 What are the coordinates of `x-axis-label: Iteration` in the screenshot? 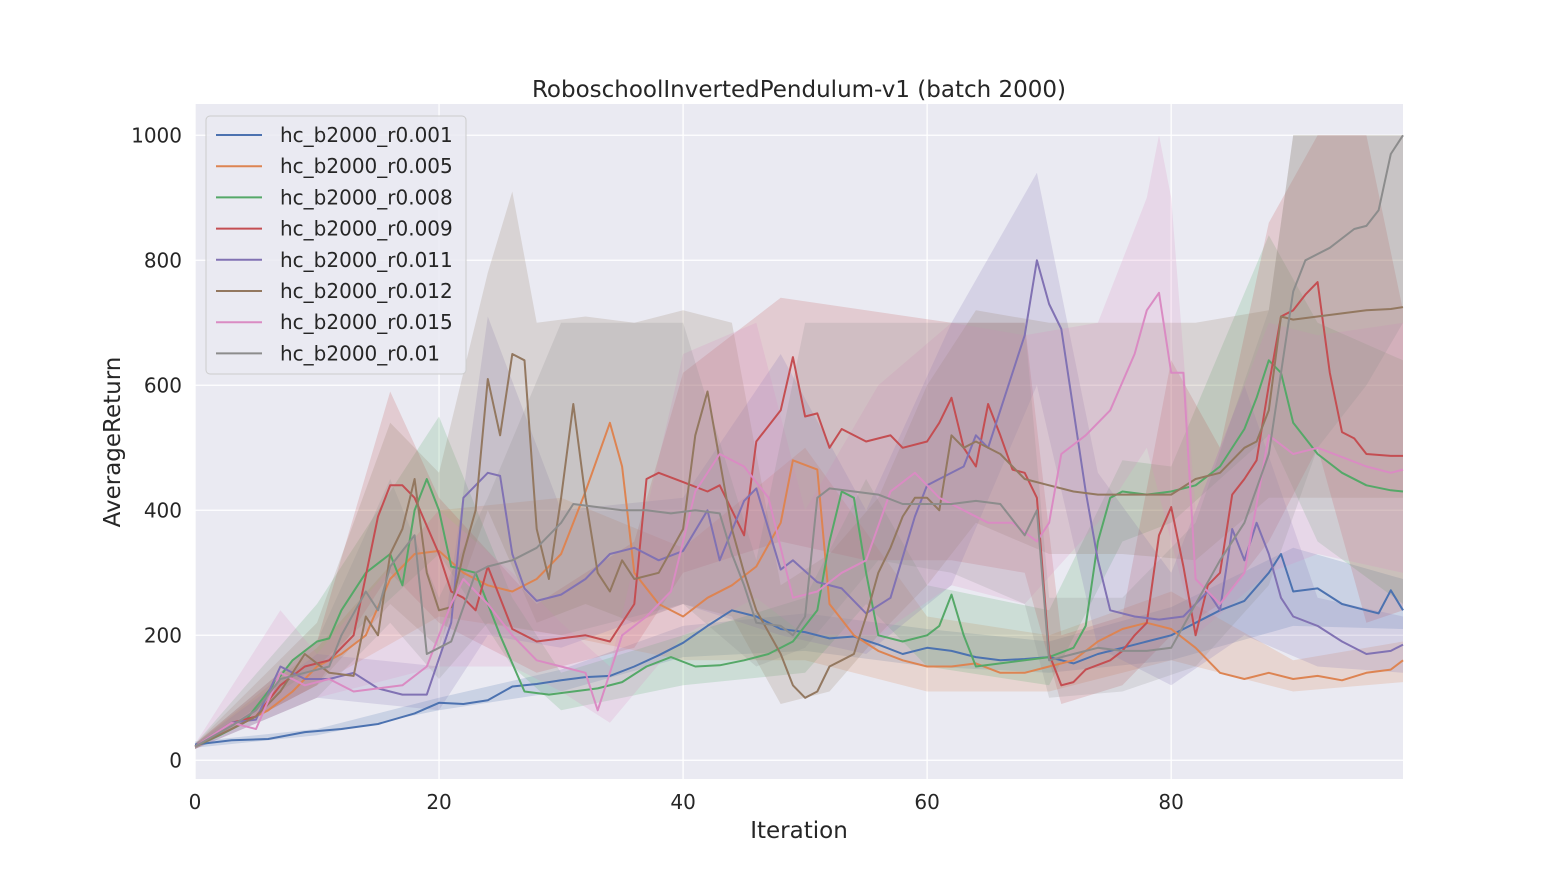 It's located at (799, 831).